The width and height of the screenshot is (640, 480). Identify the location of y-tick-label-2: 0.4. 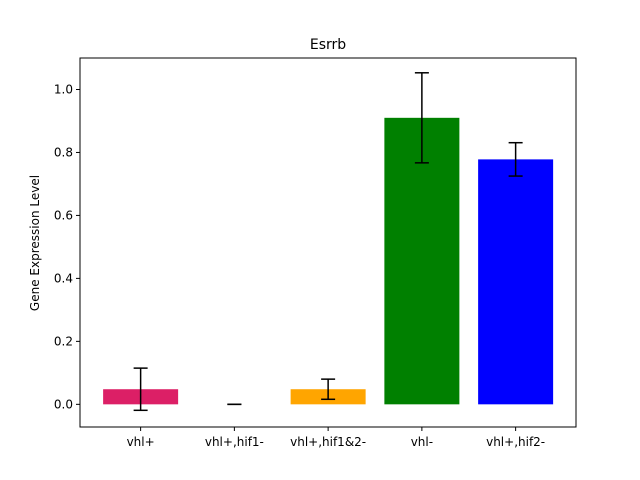
(63, 278).